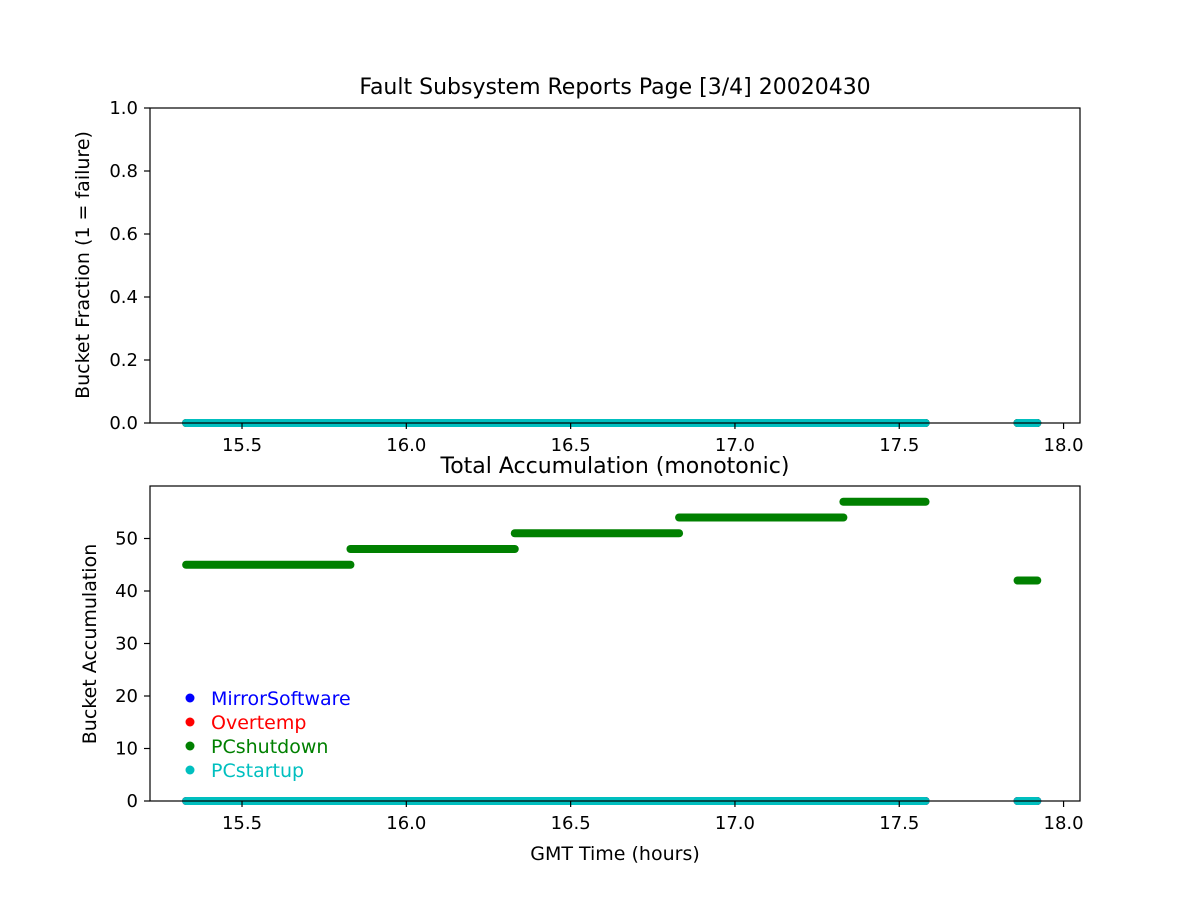  I want to click on top-y-tick-label-3: 0.6, so click(123, 234).